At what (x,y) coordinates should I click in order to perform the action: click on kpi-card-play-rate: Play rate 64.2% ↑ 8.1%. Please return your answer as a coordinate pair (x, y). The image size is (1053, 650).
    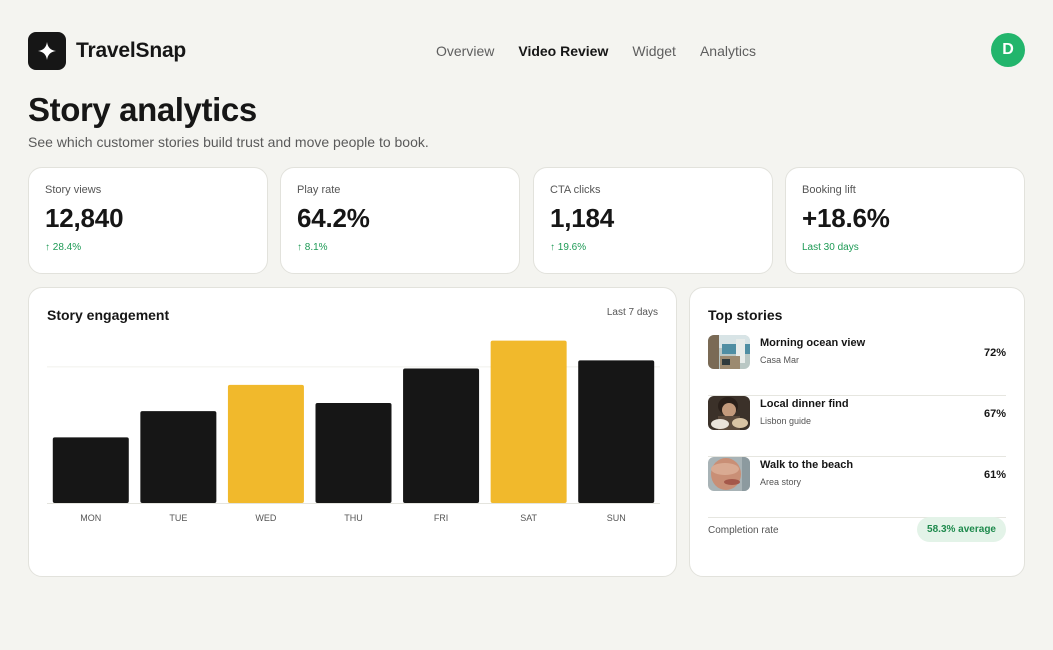
    Looking at the image, I should click on (400, 220).